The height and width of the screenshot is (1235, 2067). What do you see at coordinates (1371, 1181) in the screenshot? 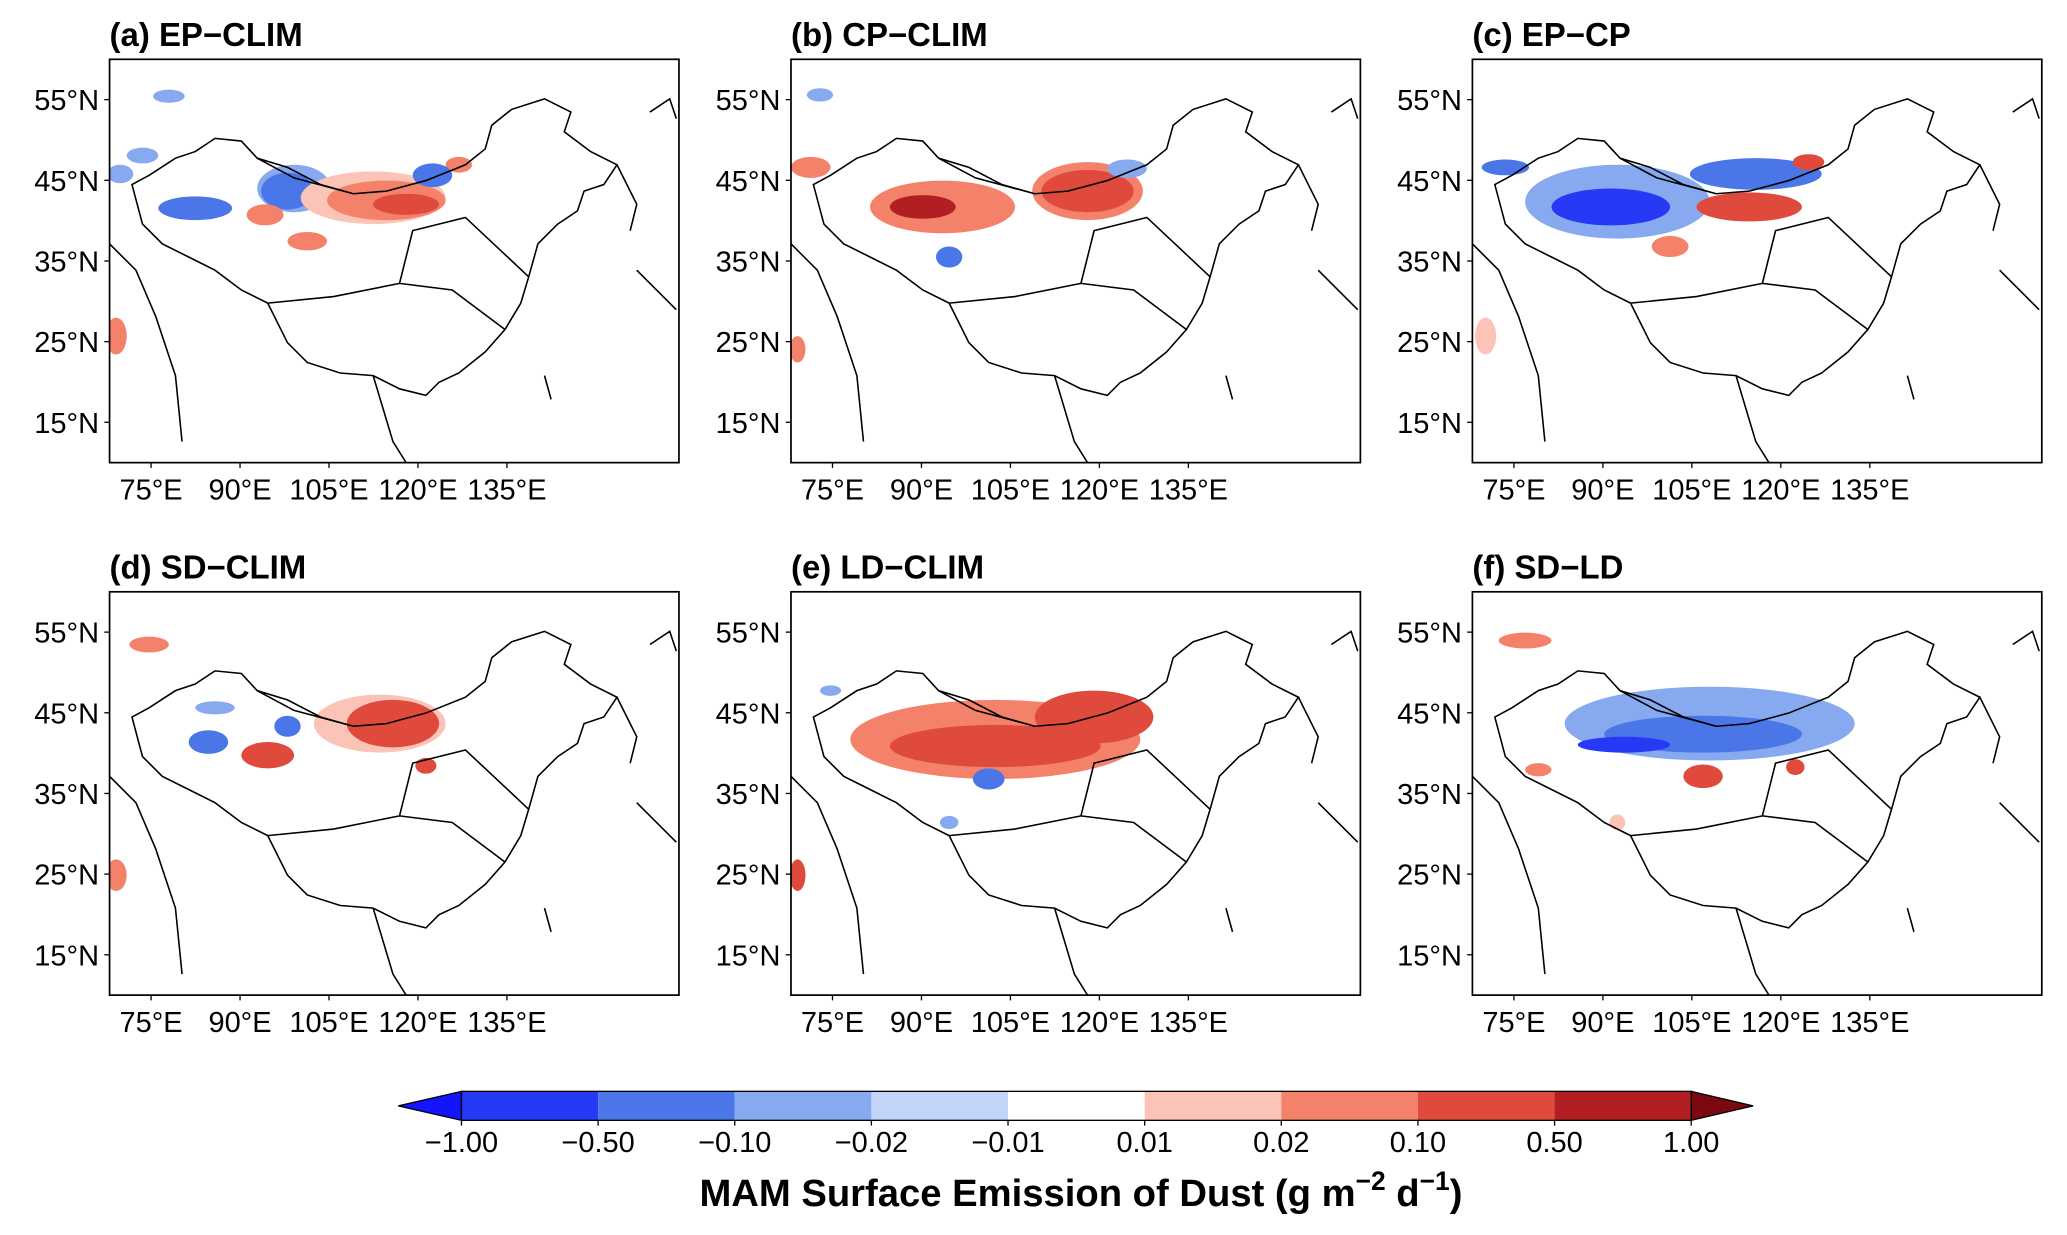
I see `colorbar-label-part: −2` at bounding box center [1371, 1181].